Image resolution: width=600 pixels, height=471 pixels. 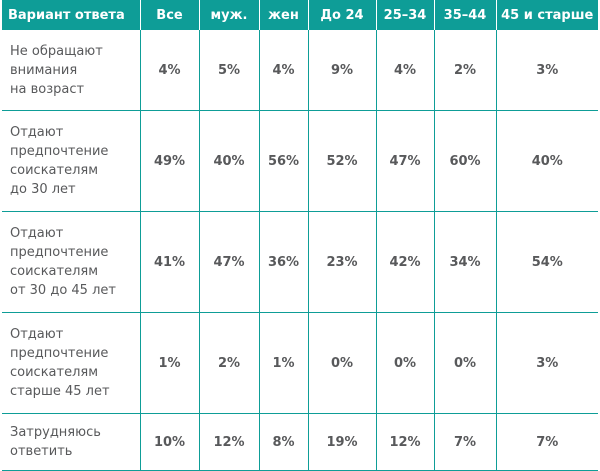 I want to click on header-answer: Вариант ответа, so click(x=71, y=15).